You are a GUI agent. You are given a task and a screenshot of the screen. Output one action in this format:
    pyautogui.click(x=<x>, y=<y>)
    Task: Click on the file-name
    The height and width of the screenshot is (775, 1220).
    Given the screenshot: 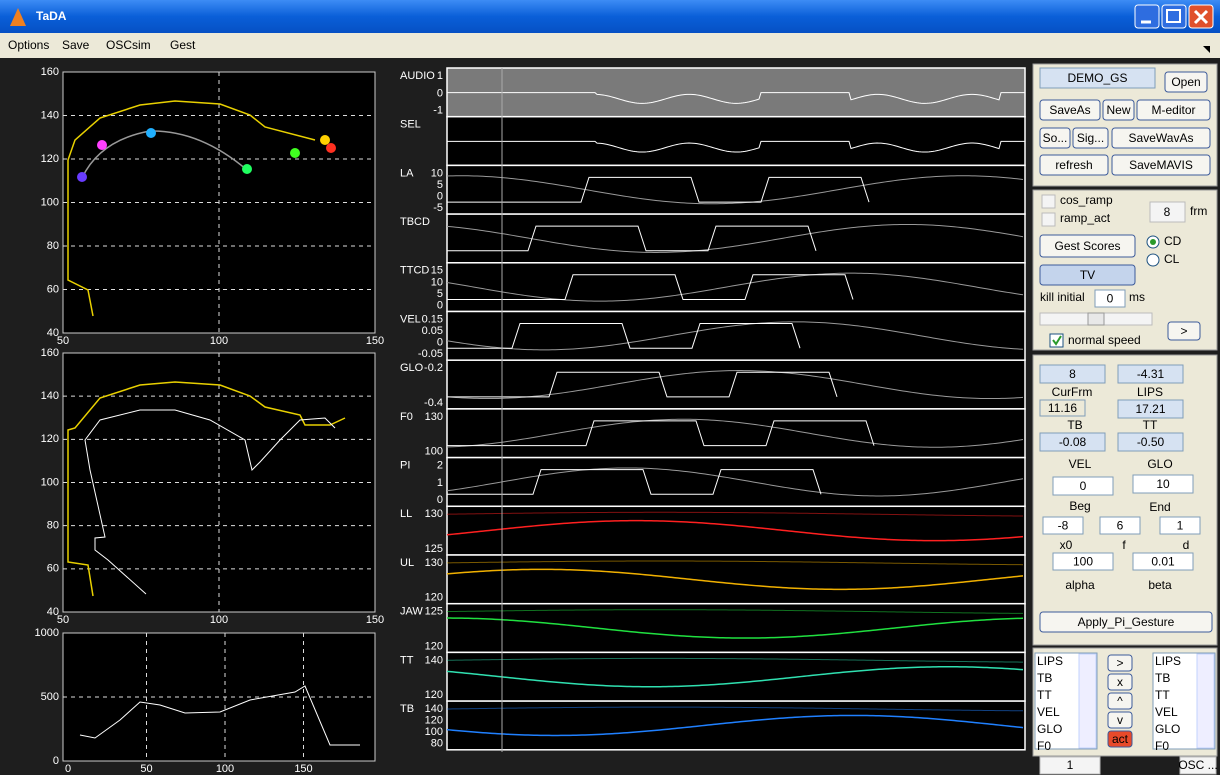 What is the action you would take?
    pyautogui.click(x=1097, y=78)
    